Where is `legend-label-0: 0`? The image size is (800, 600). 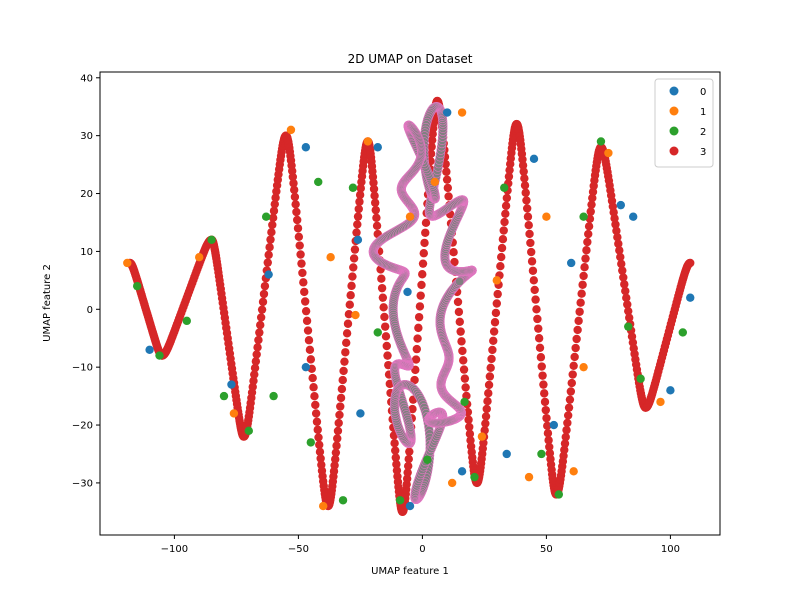
legend-label-0: 0 is located at coordinates (703, 92).